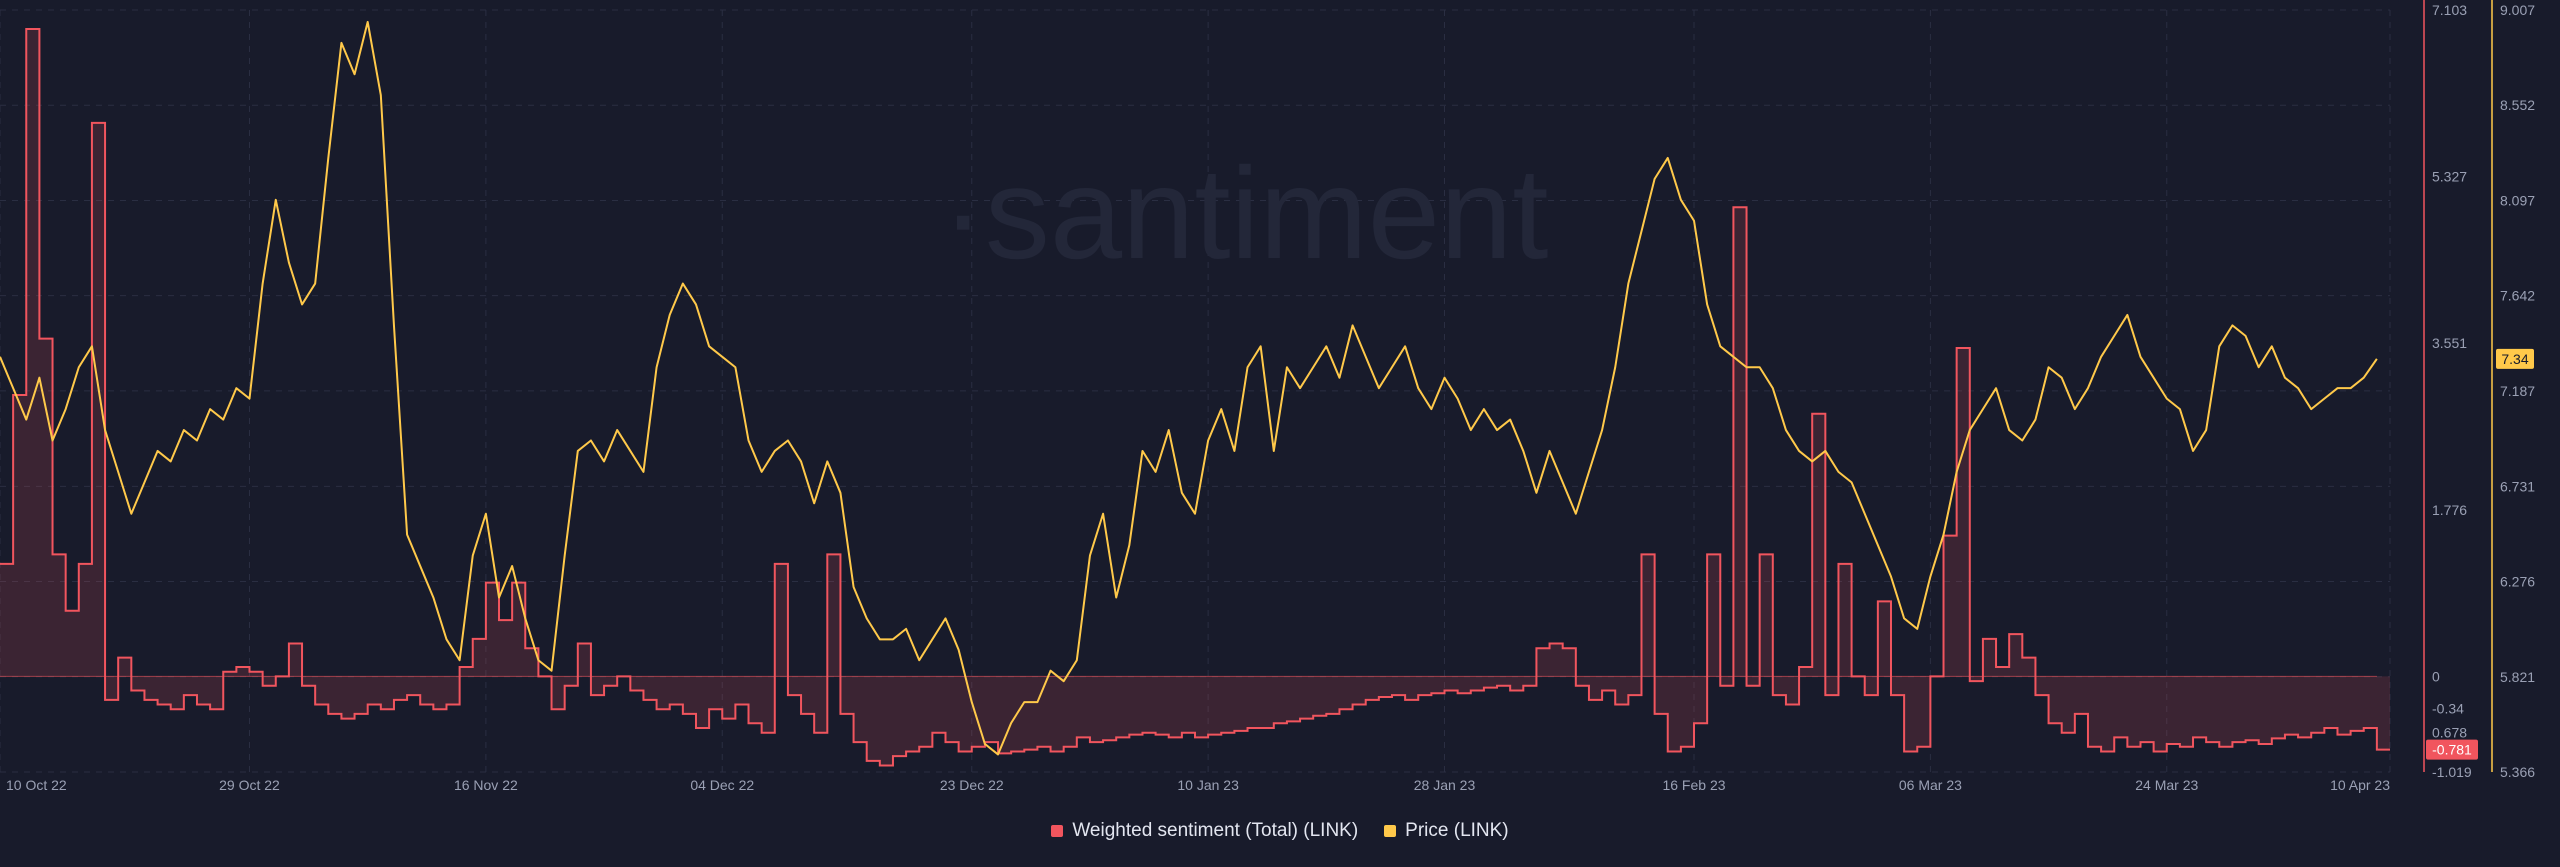  I want to click on price-tick-label: 9.007, so click(2517, 10).